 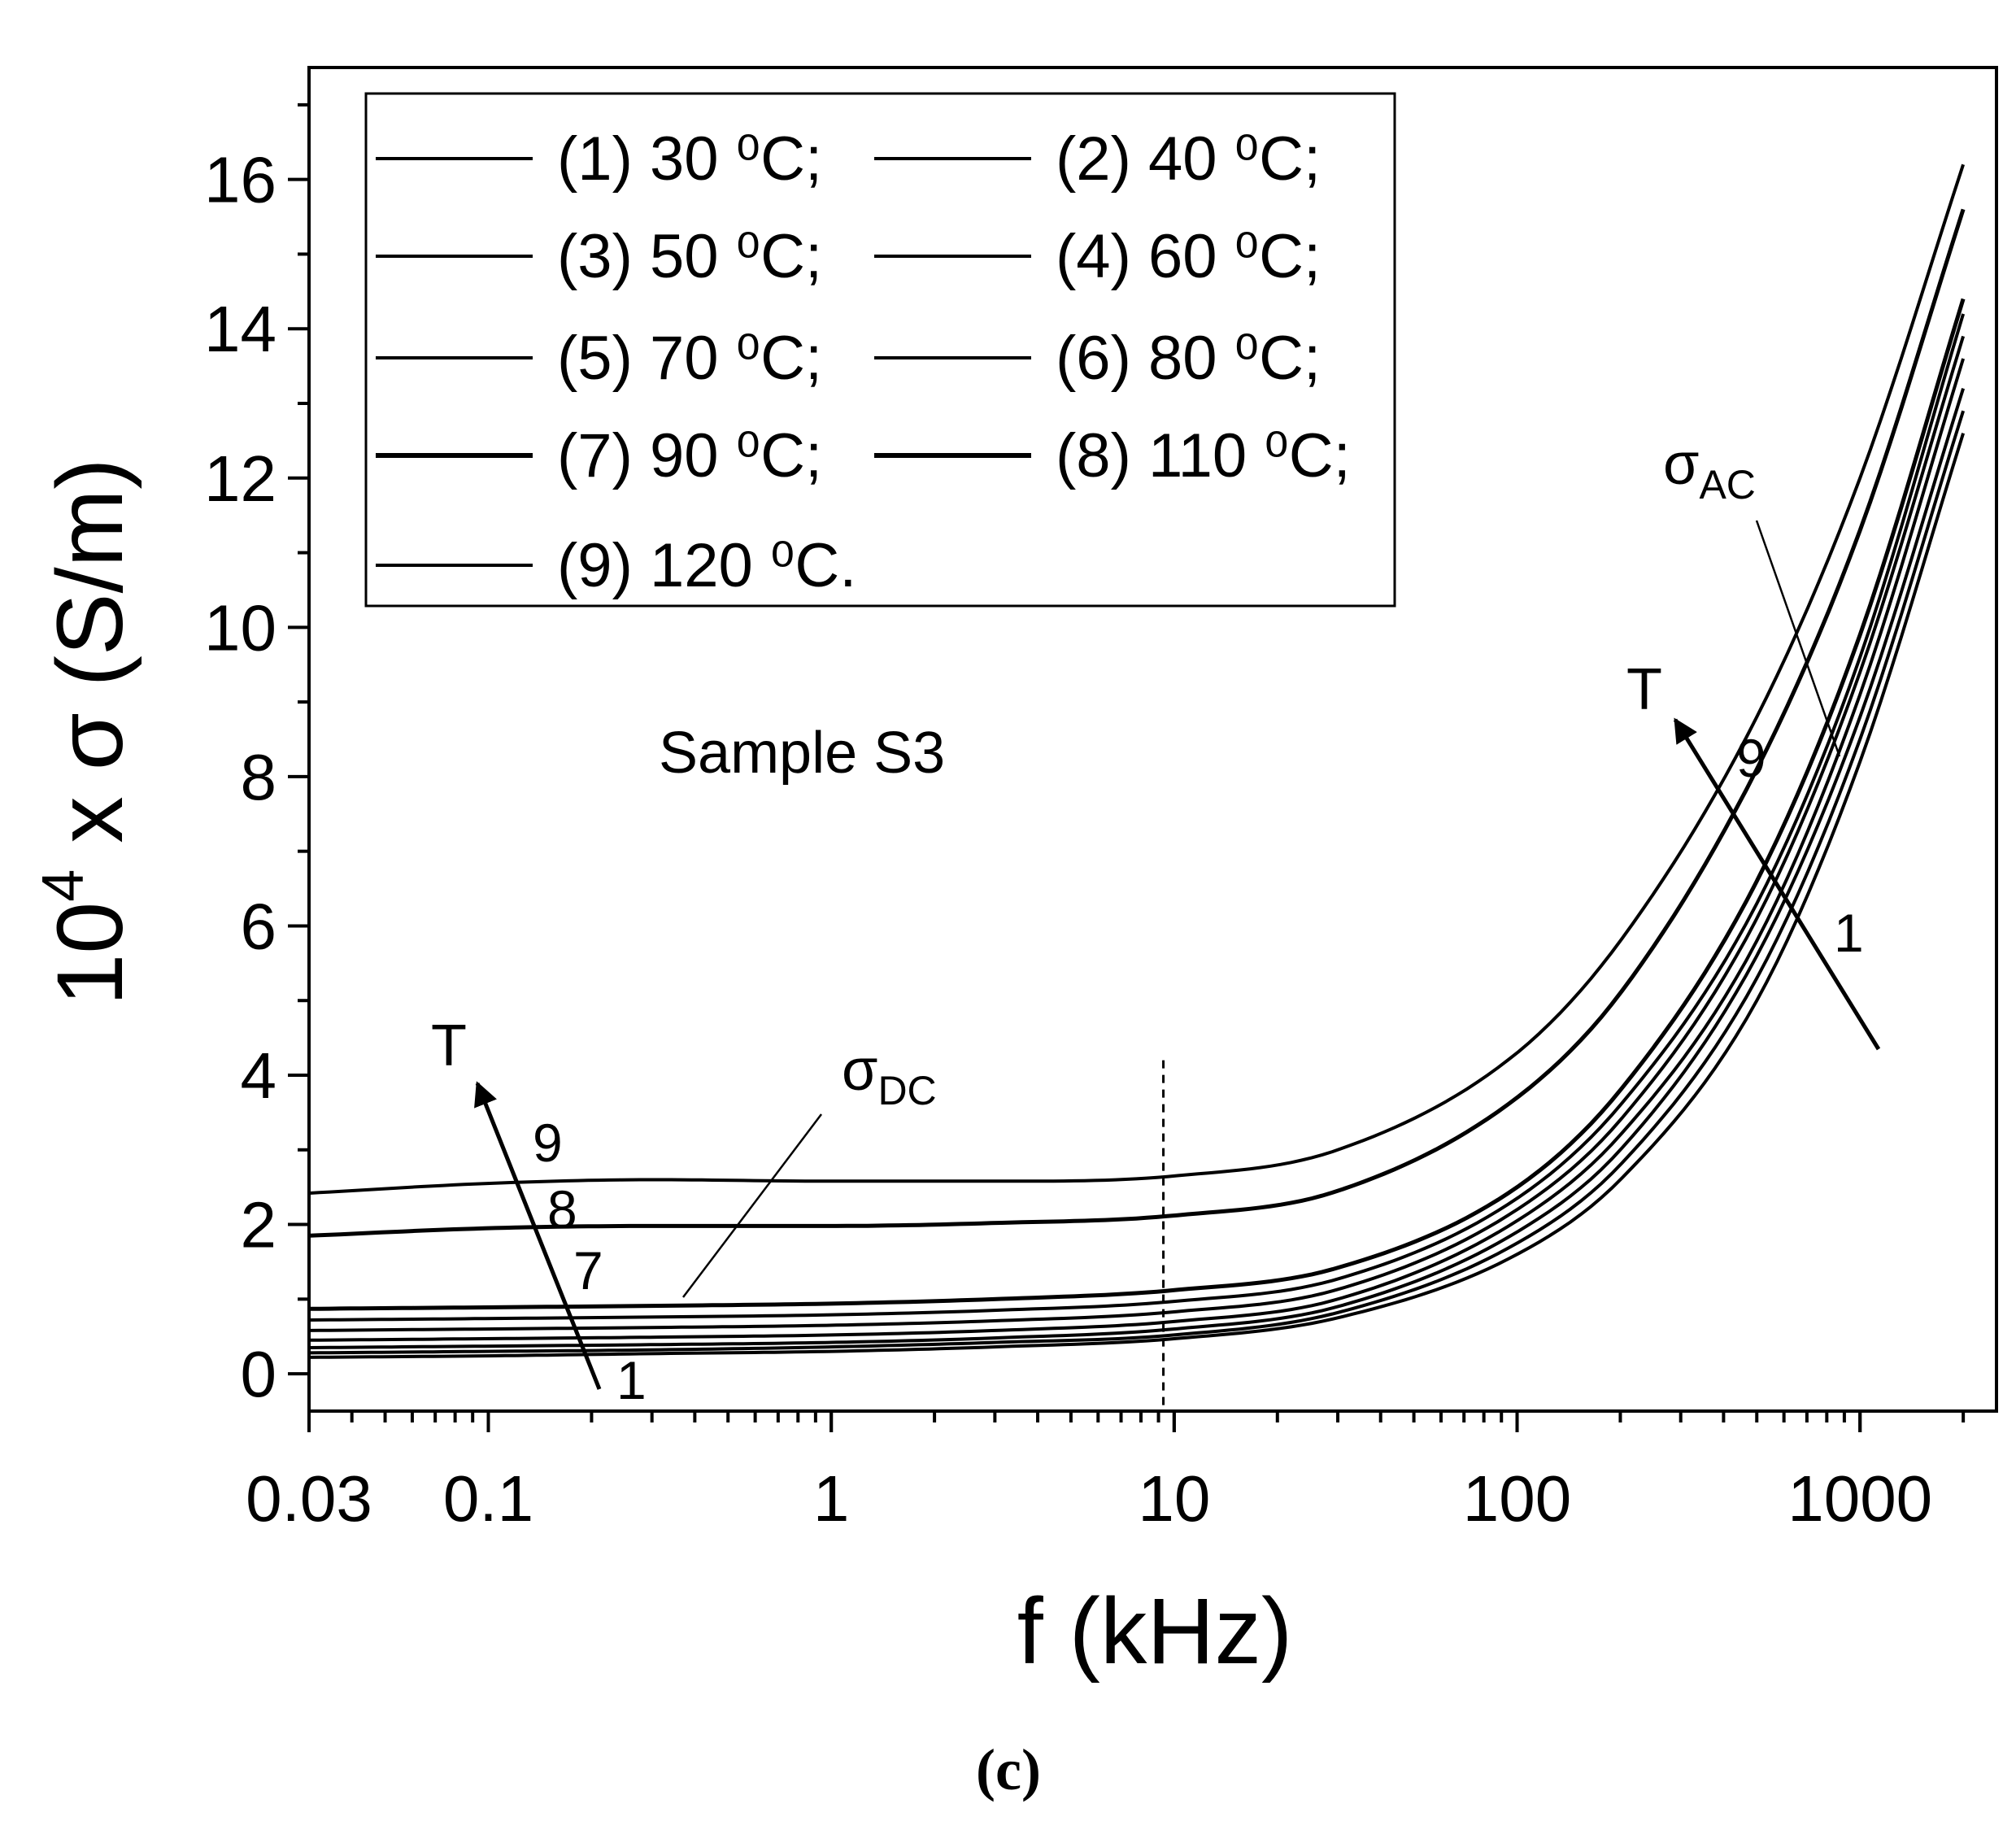 What do you see at coordinates (1203, 455) in the screenshot?
I see `legend-label-8: (8) 110 ⁰C;` at bounding box center [1203, 455].